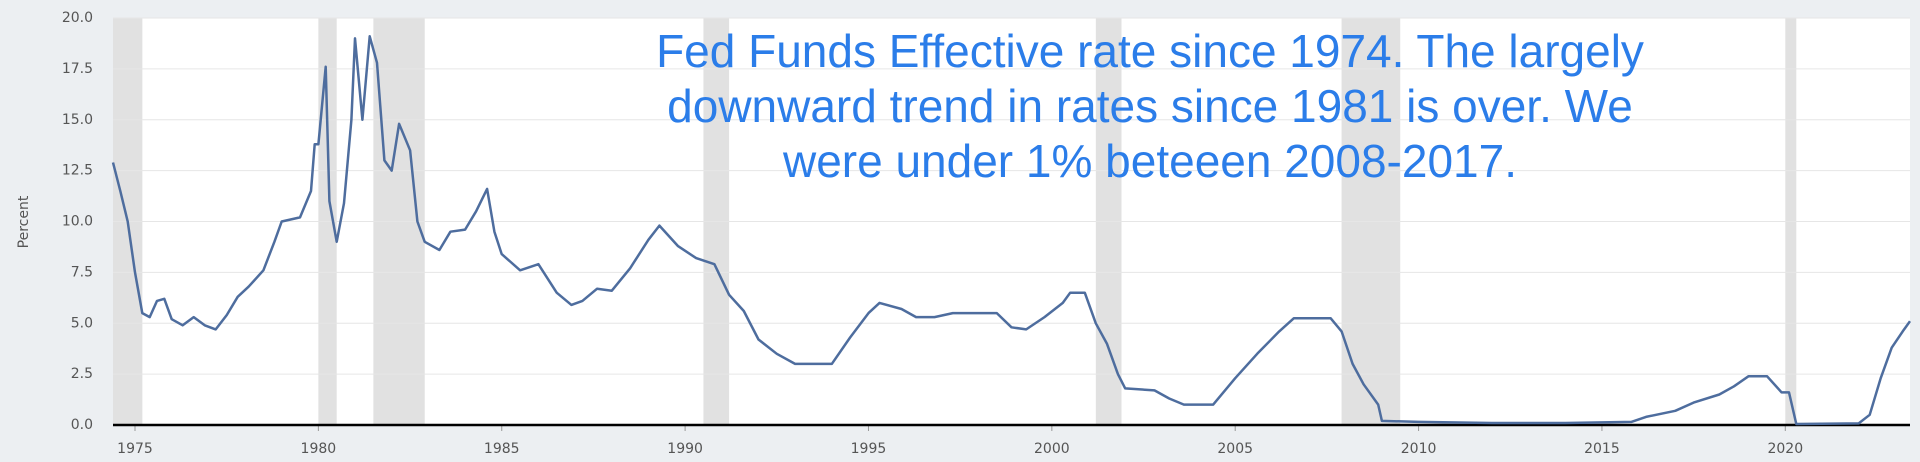 Image resolution: width=1920 pixels, height=462 pixels. Describe the element at coordinates (1149, 161) in the screenshot. I see `annotation: were under 1% beteeen 2008-2017.` at that location.